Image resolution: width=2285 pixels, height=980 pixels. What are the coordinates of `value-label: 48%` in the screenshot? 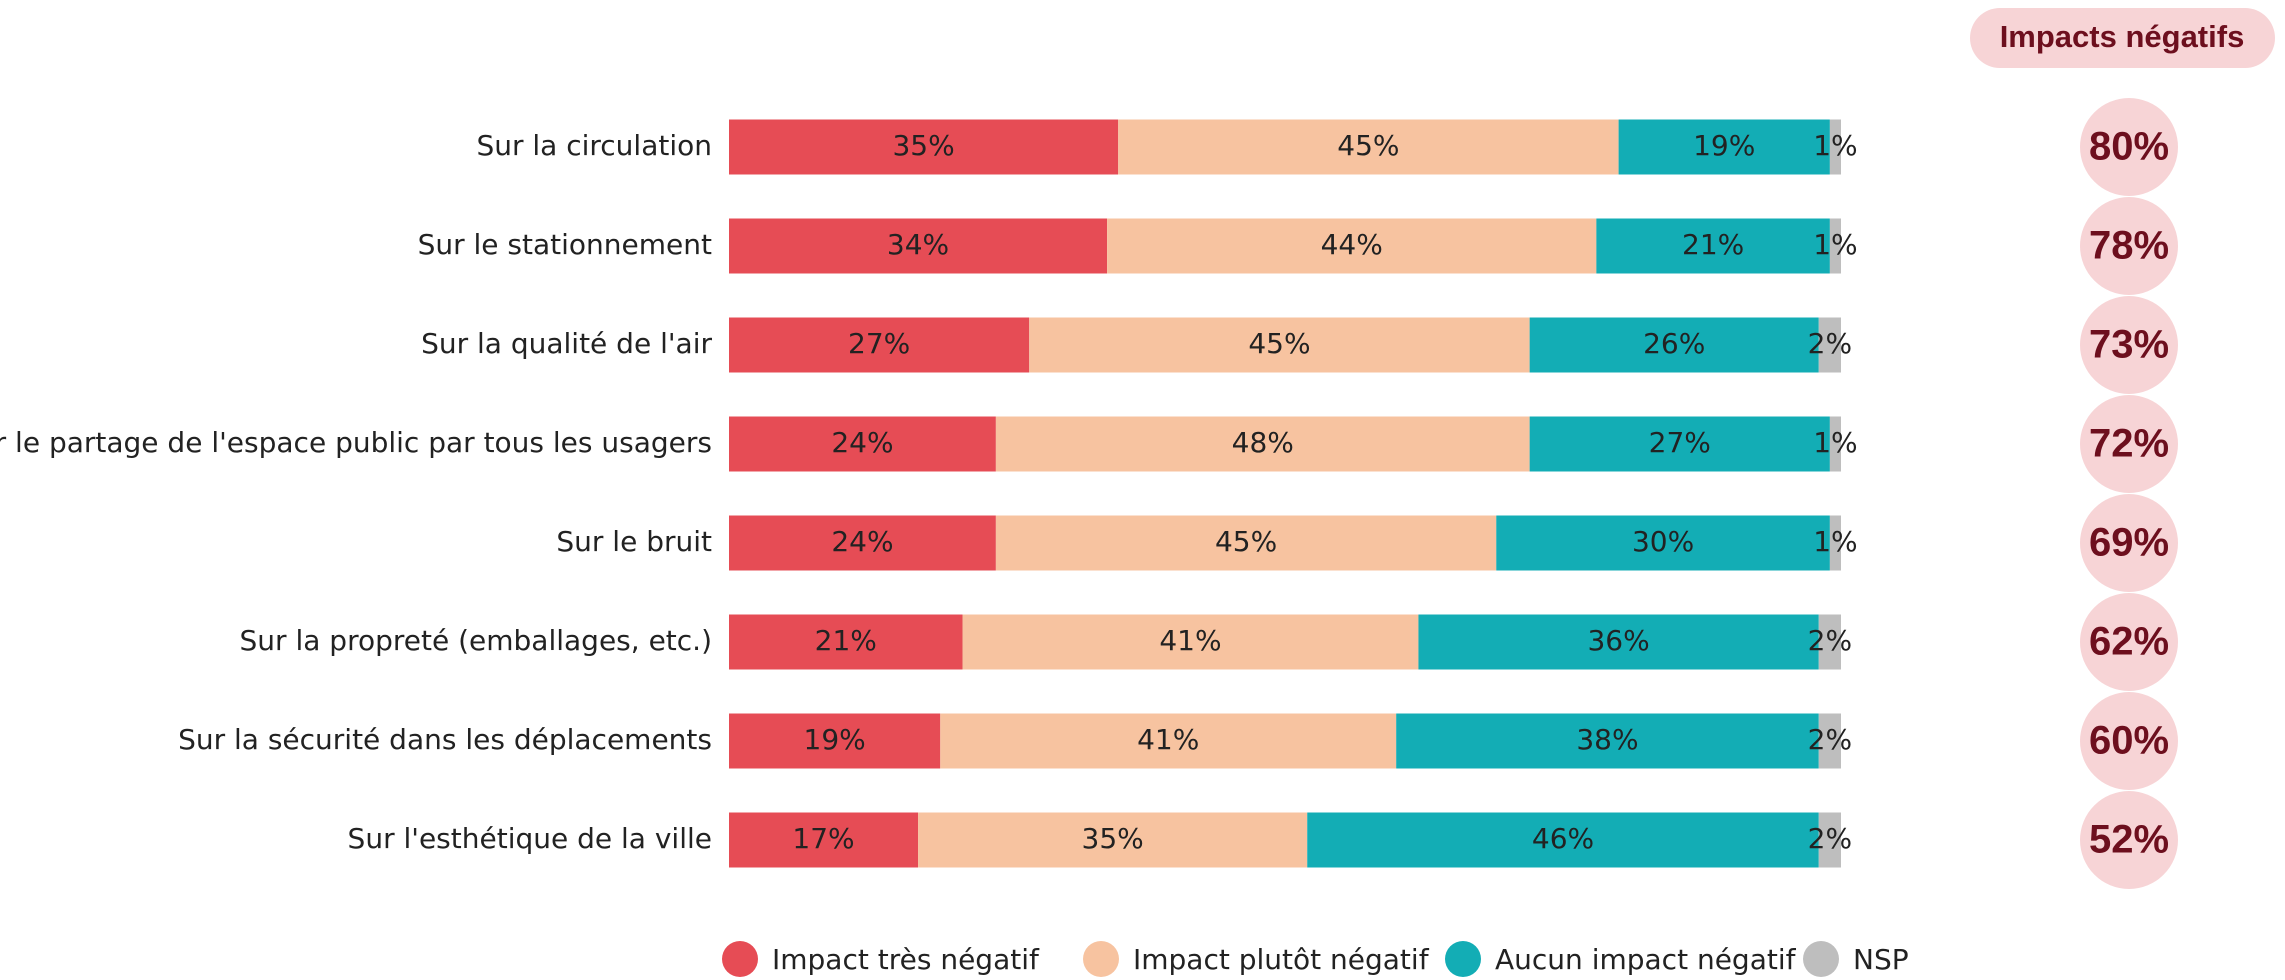 It's located at (1263, 442).